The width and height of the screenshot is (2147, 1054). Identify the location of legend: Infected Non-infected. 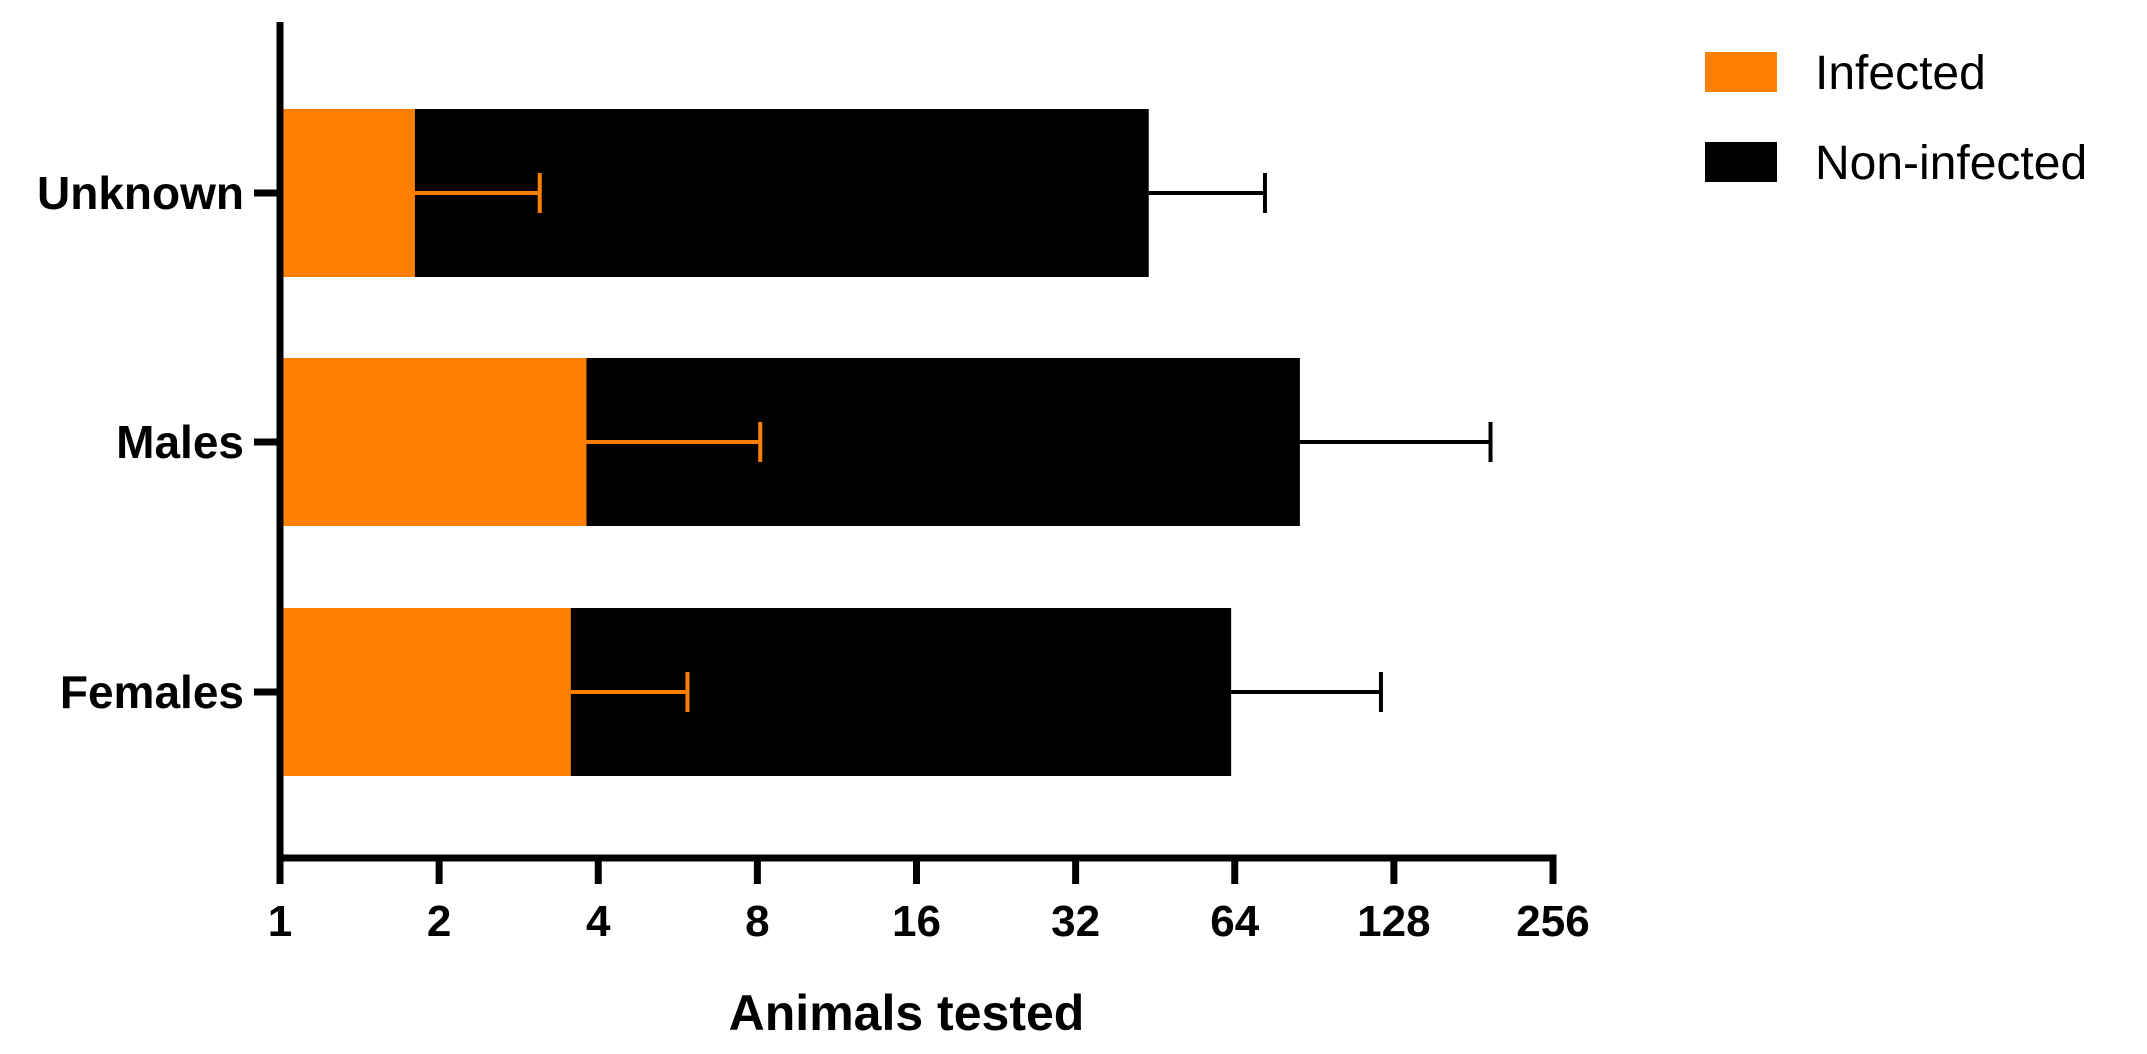
(1896, 118).